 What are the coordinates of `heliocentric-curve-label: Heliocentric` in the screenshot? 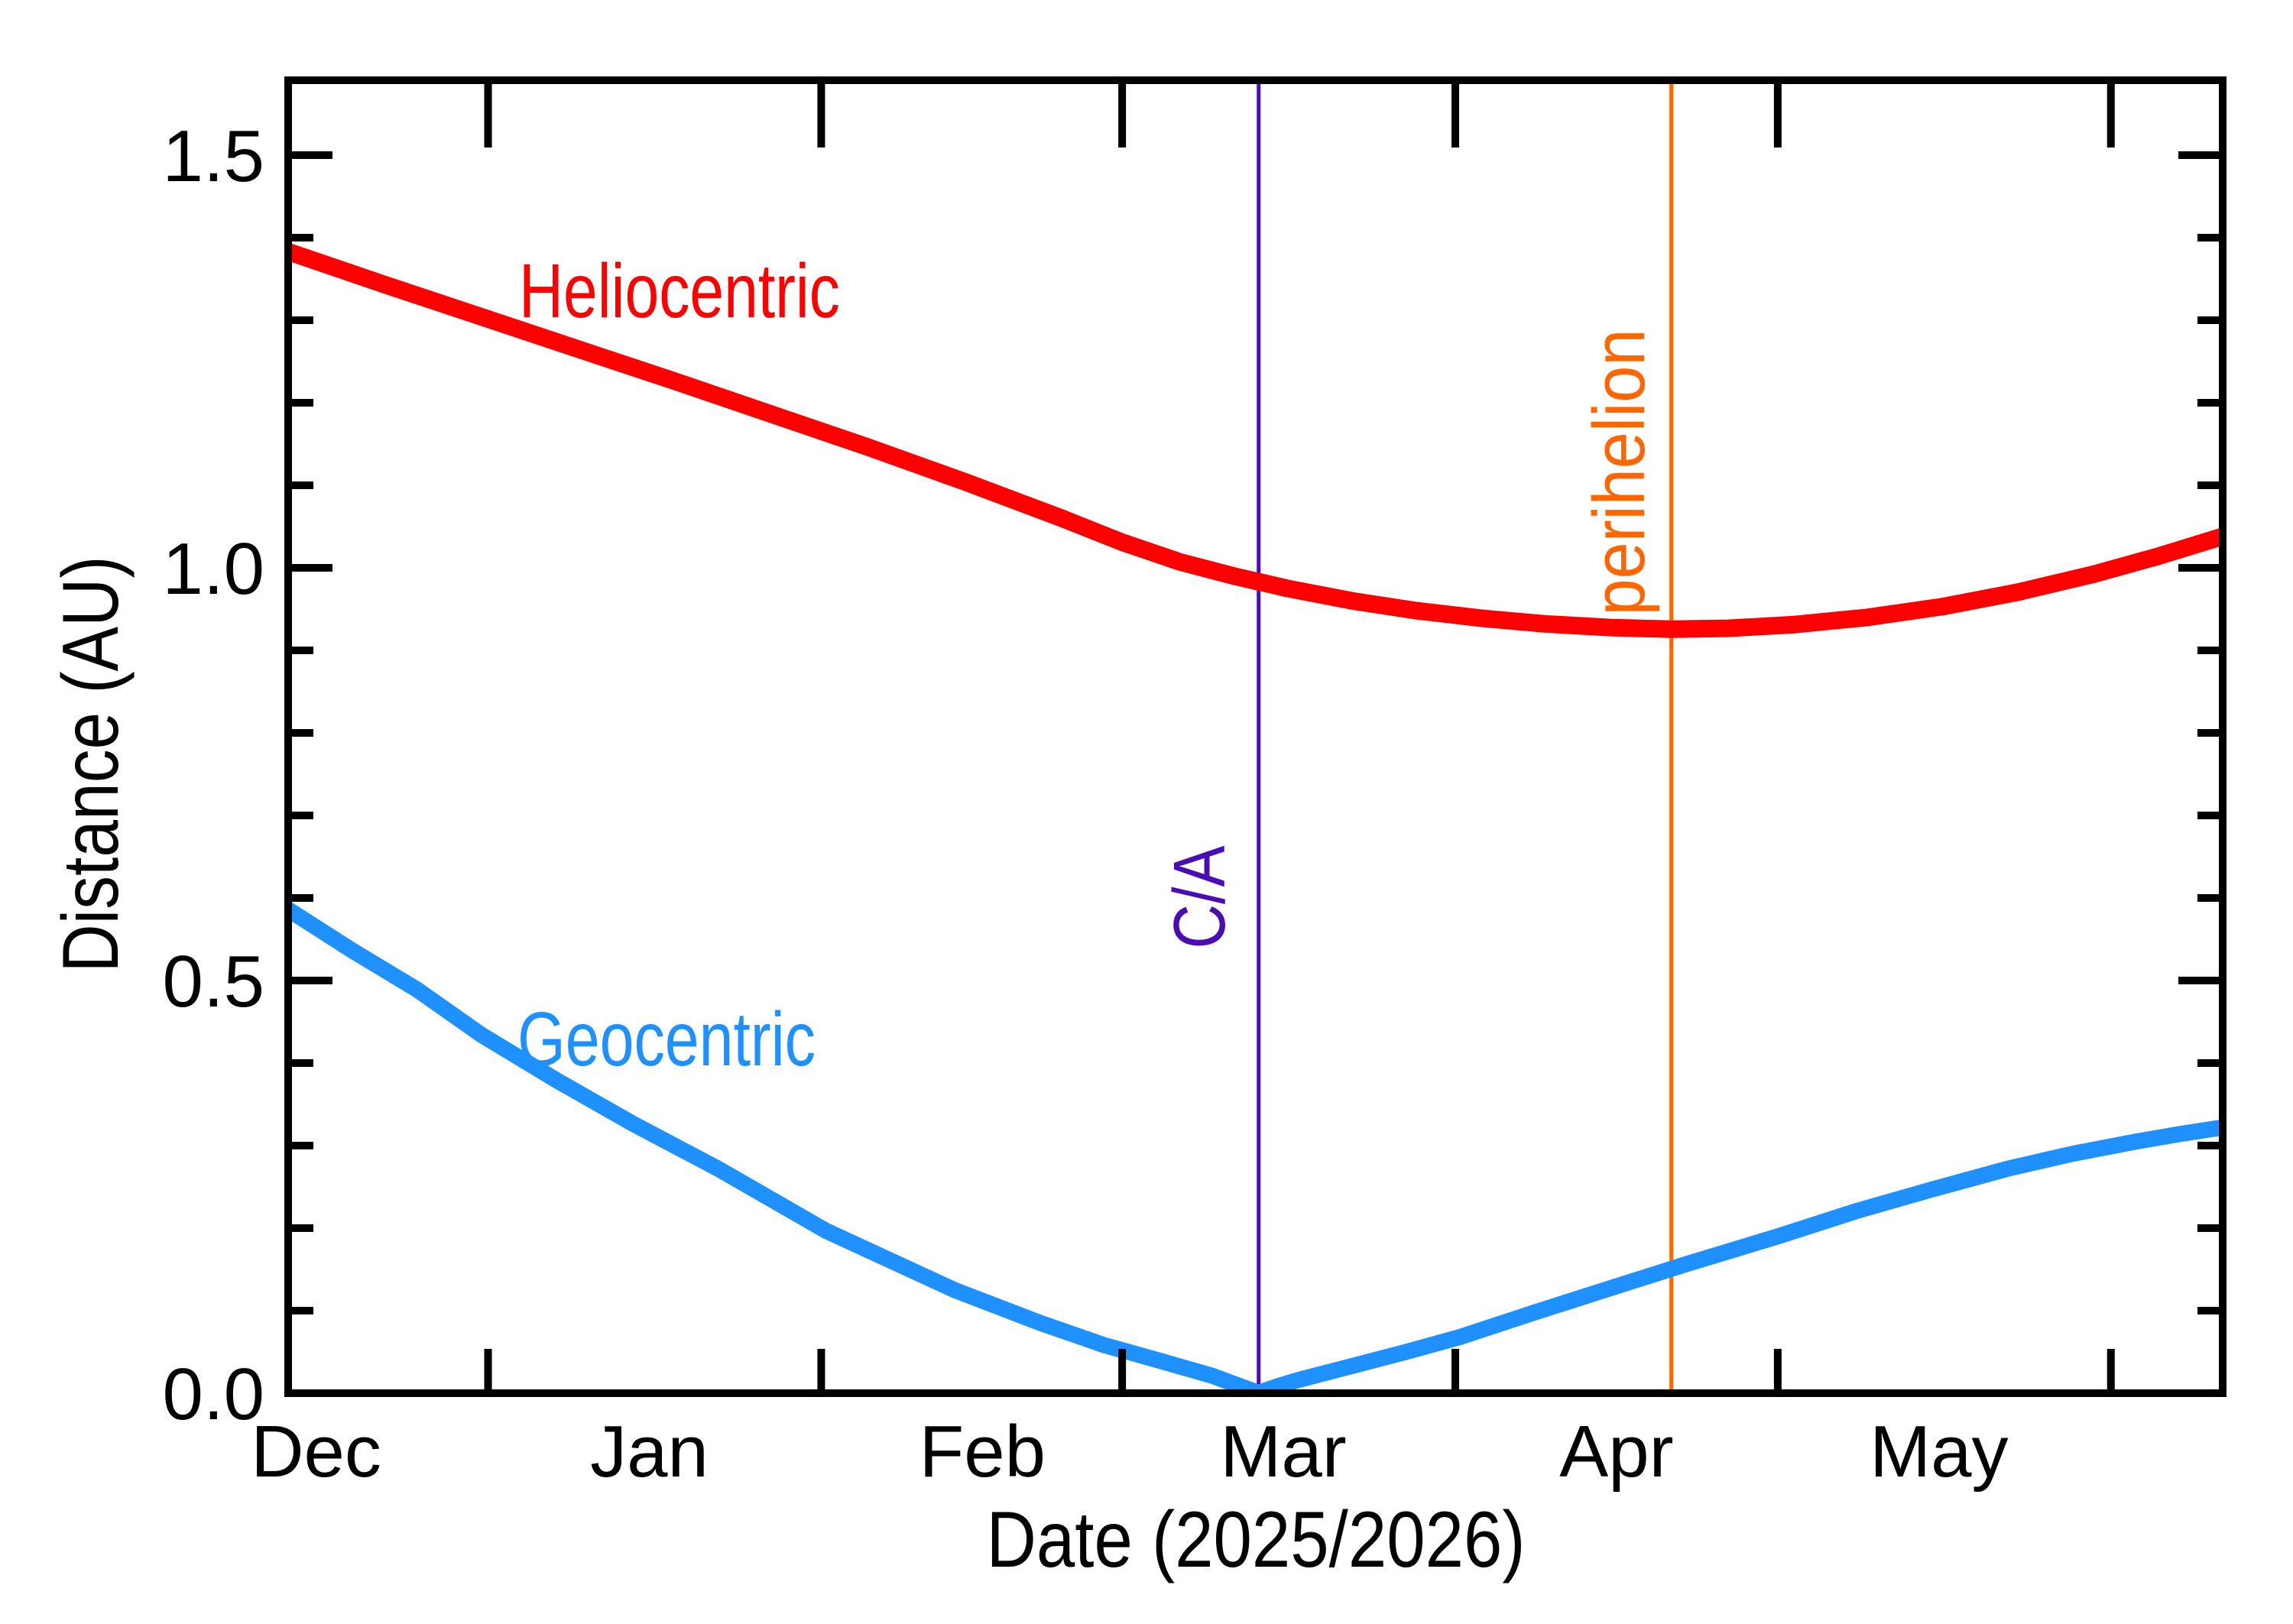 It's located at (679, 291).